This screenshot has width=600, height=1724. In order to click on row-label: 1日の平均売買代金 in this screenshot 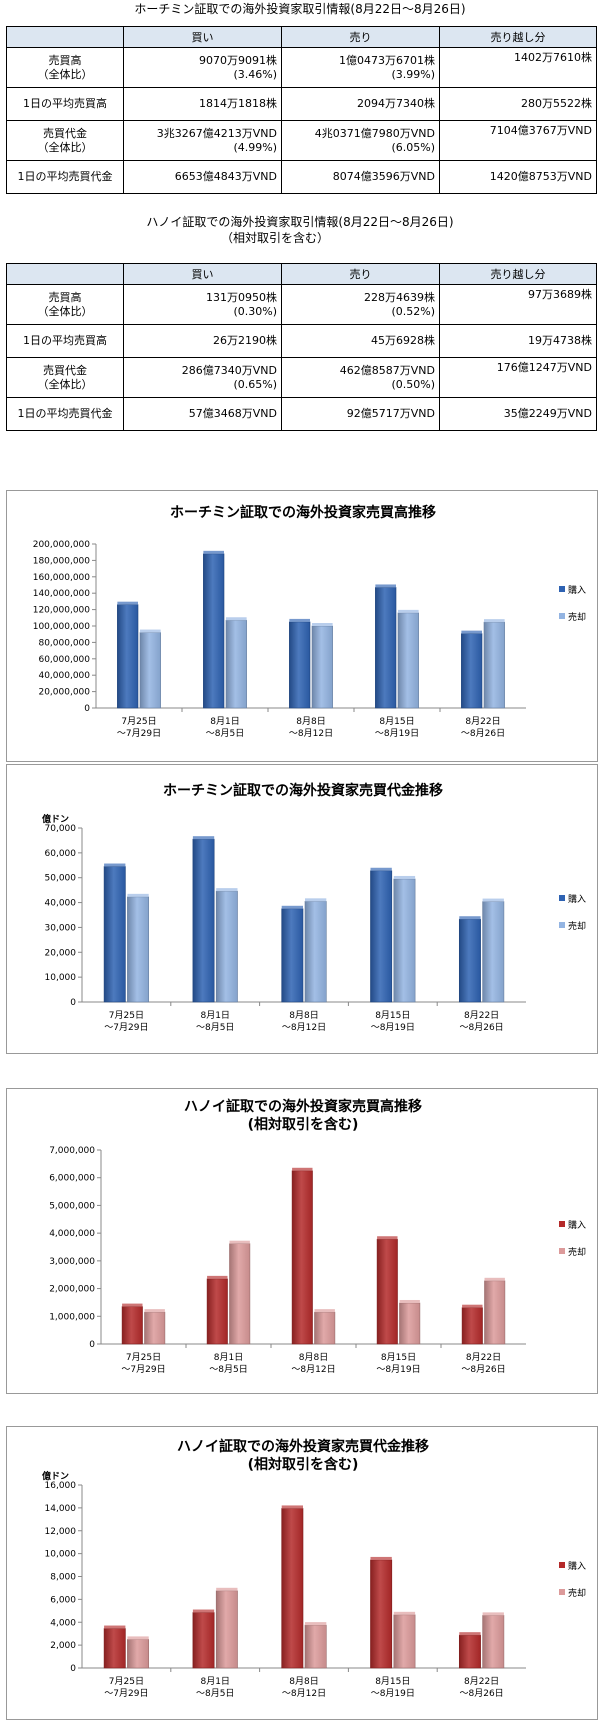, I will do `click(65, 177)`.